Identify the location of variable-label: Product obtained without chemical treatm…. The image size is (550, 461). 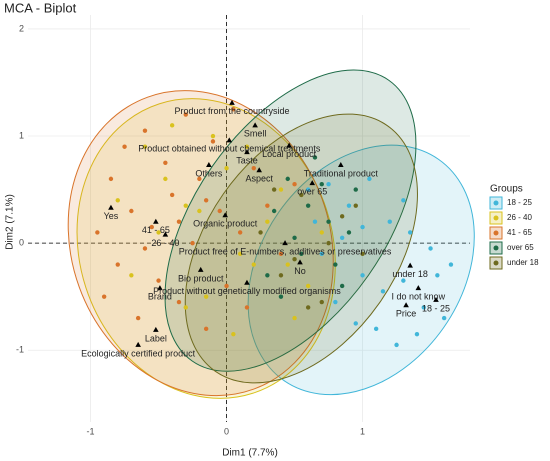
(229, 149).